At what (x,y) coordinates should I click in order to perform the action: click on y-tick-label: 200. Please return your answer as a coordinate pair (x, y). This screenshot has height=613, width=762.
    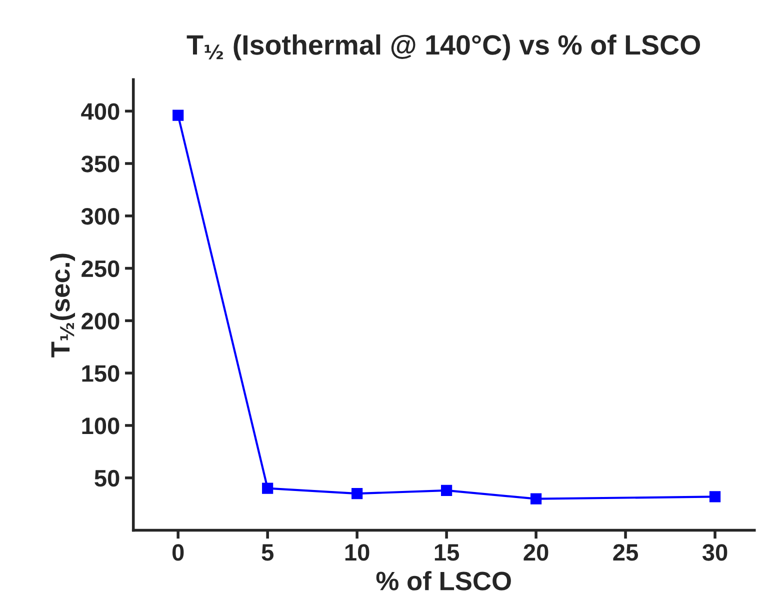
    Looking at the image, I should click on (101, 321).